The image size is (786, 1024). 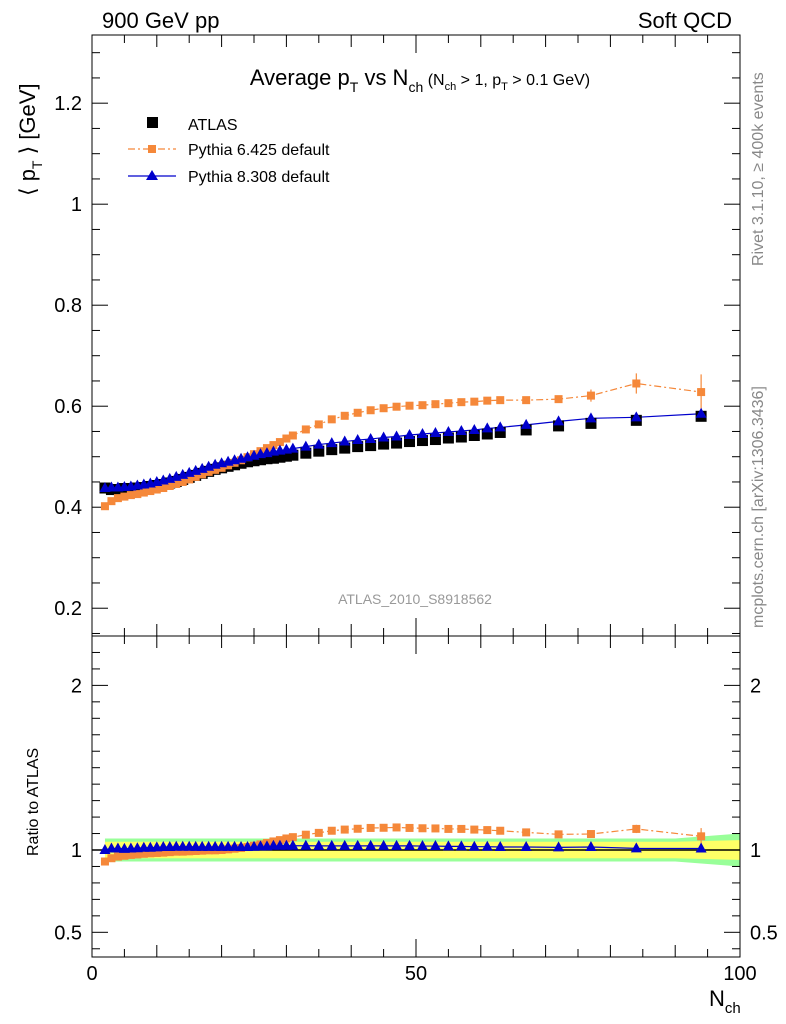 I want to click on legend-item-pythia6: Pythia 6.425 default, so click(x=229, y=150).